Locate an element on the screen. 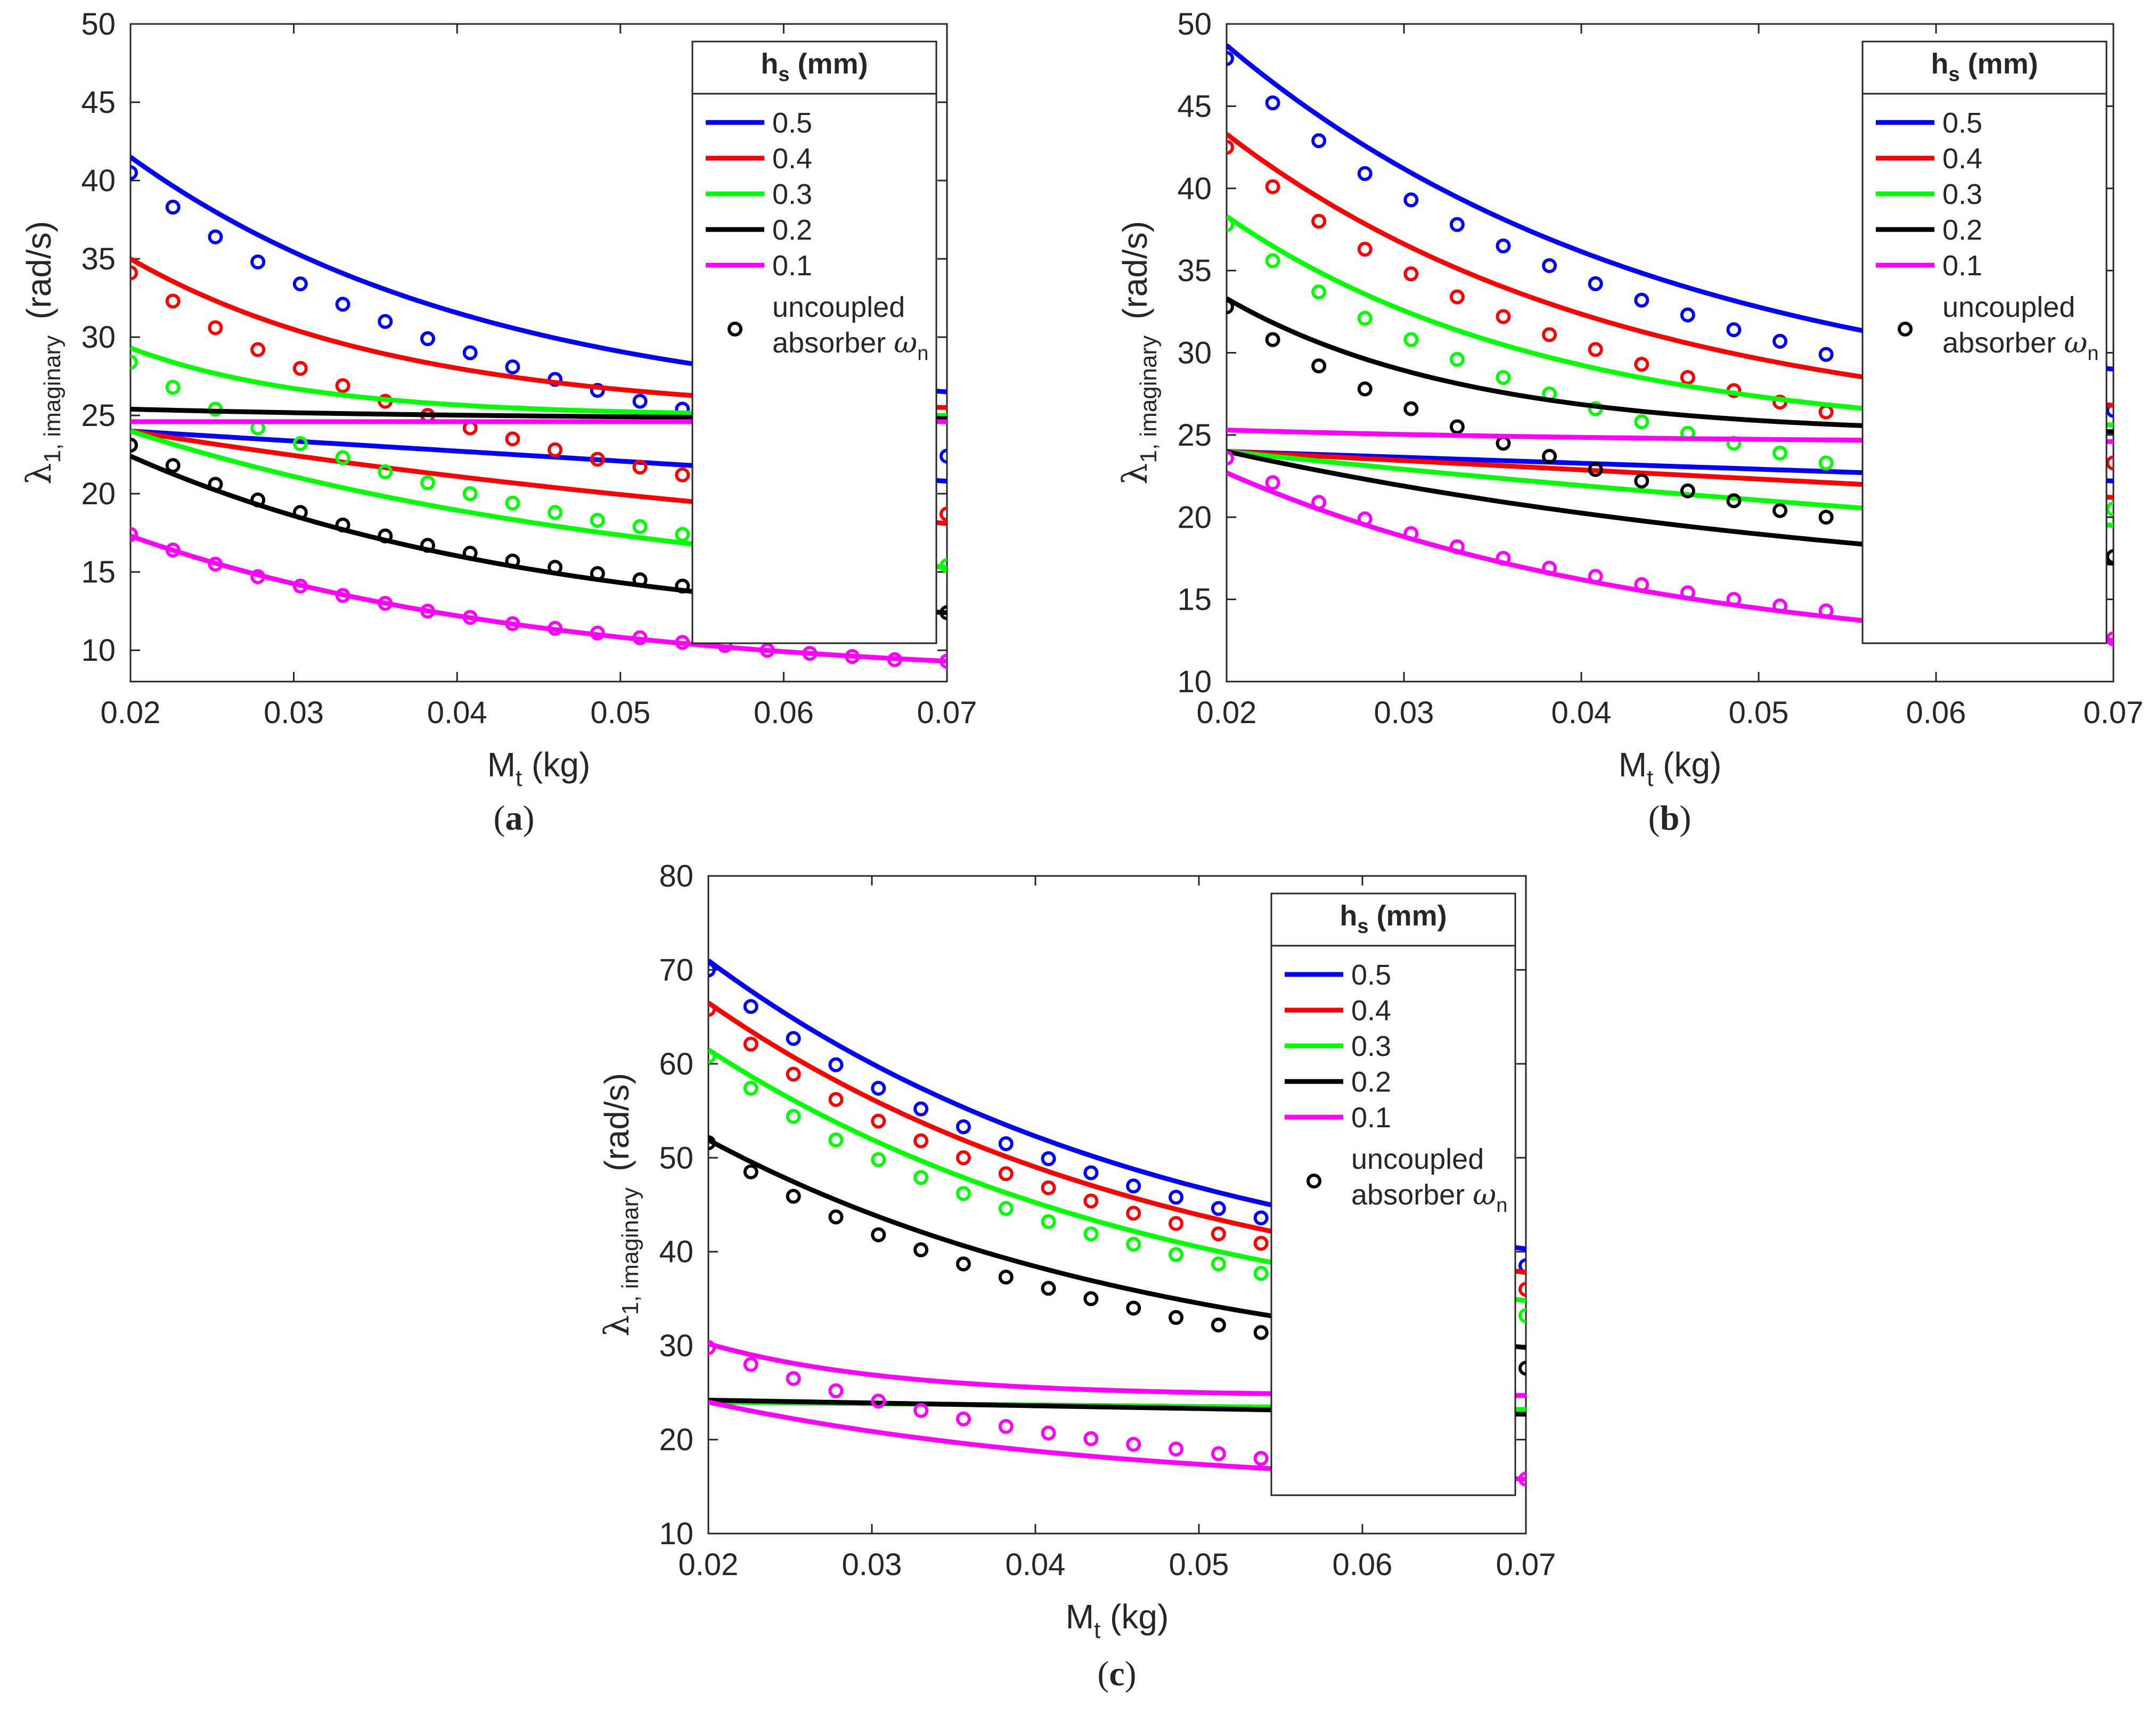  legend-box is located at coordinates (814, 342).